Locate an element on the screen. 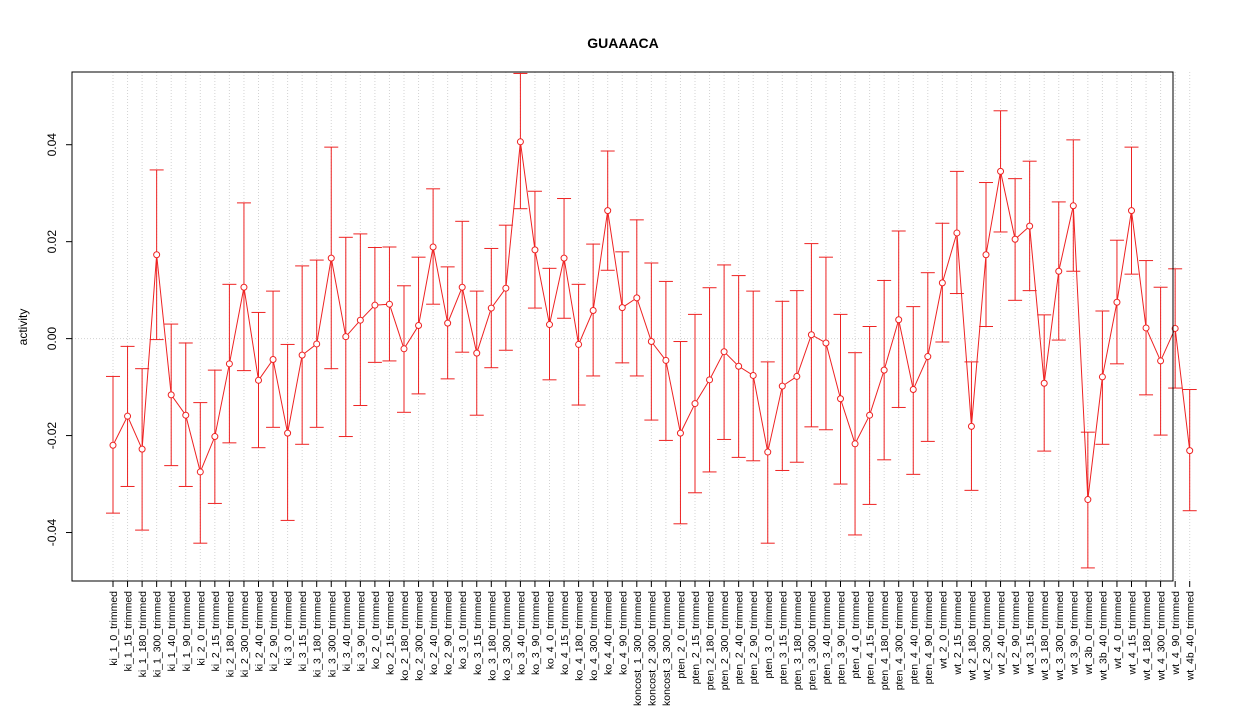 This screenshot has height=720, width=1245. x-tick-label: pten_4_15_trimmed is located at coordinates (871, 638).